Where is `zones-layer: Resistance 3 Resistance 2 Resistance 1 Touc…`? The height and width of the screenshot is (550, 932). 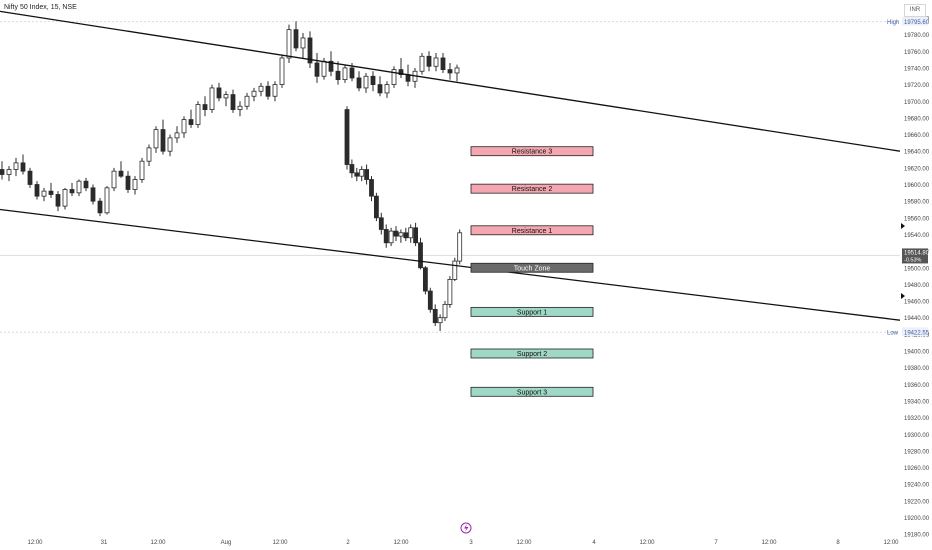 zones-layer: Resistance 3 Resistance 2 Resistance 1 Touc… is located at coordinates (532, 271).